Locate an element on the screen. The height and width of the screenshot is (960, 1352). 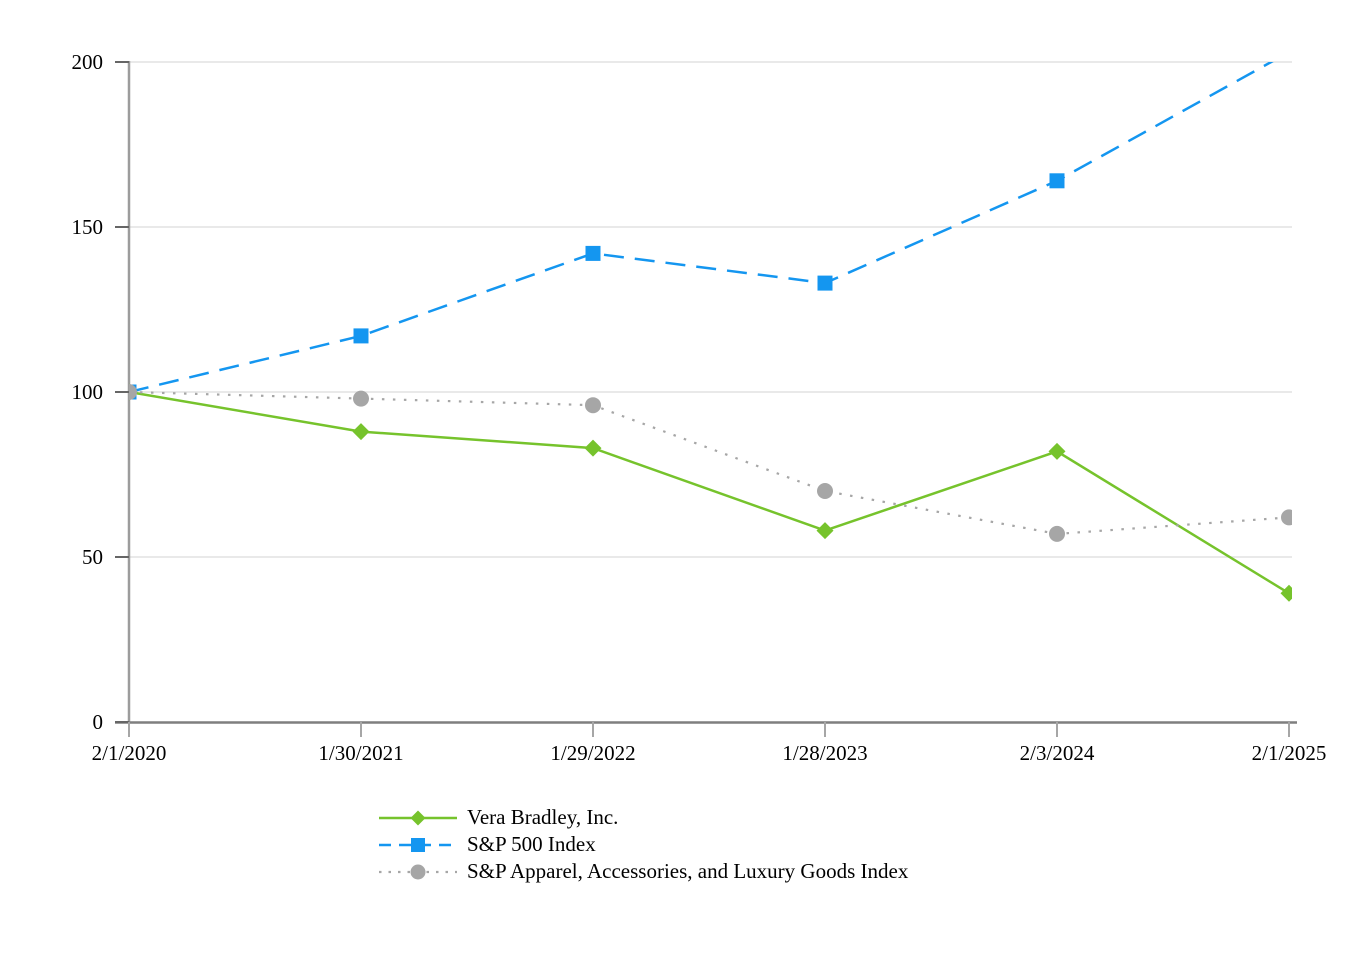
x-tick-label: 1/30/2021 is located at coordinates (360, 753).